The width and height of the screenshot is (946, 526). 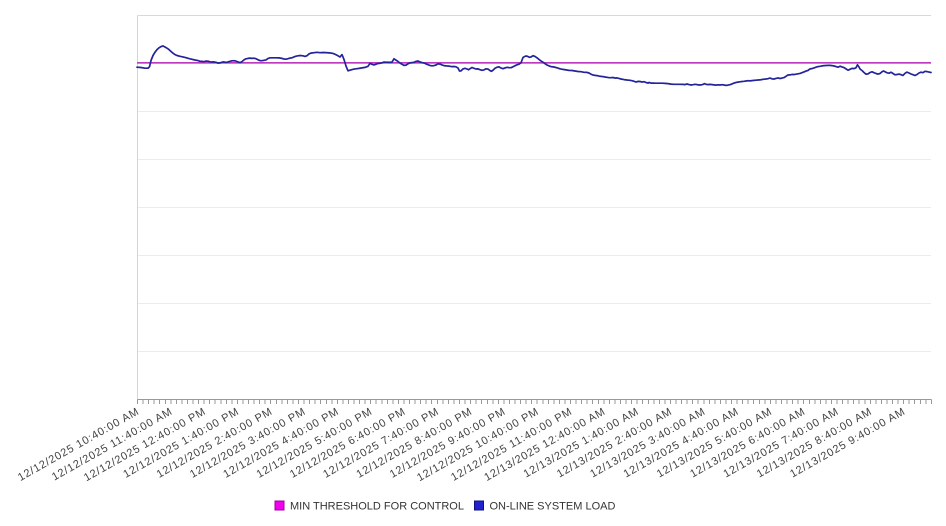 What do you see at coordinates (553, 507) in the screenshot?
I see `svg-text: ON-LINE SYSTEM LOAD` at bounding box center [553, 507].